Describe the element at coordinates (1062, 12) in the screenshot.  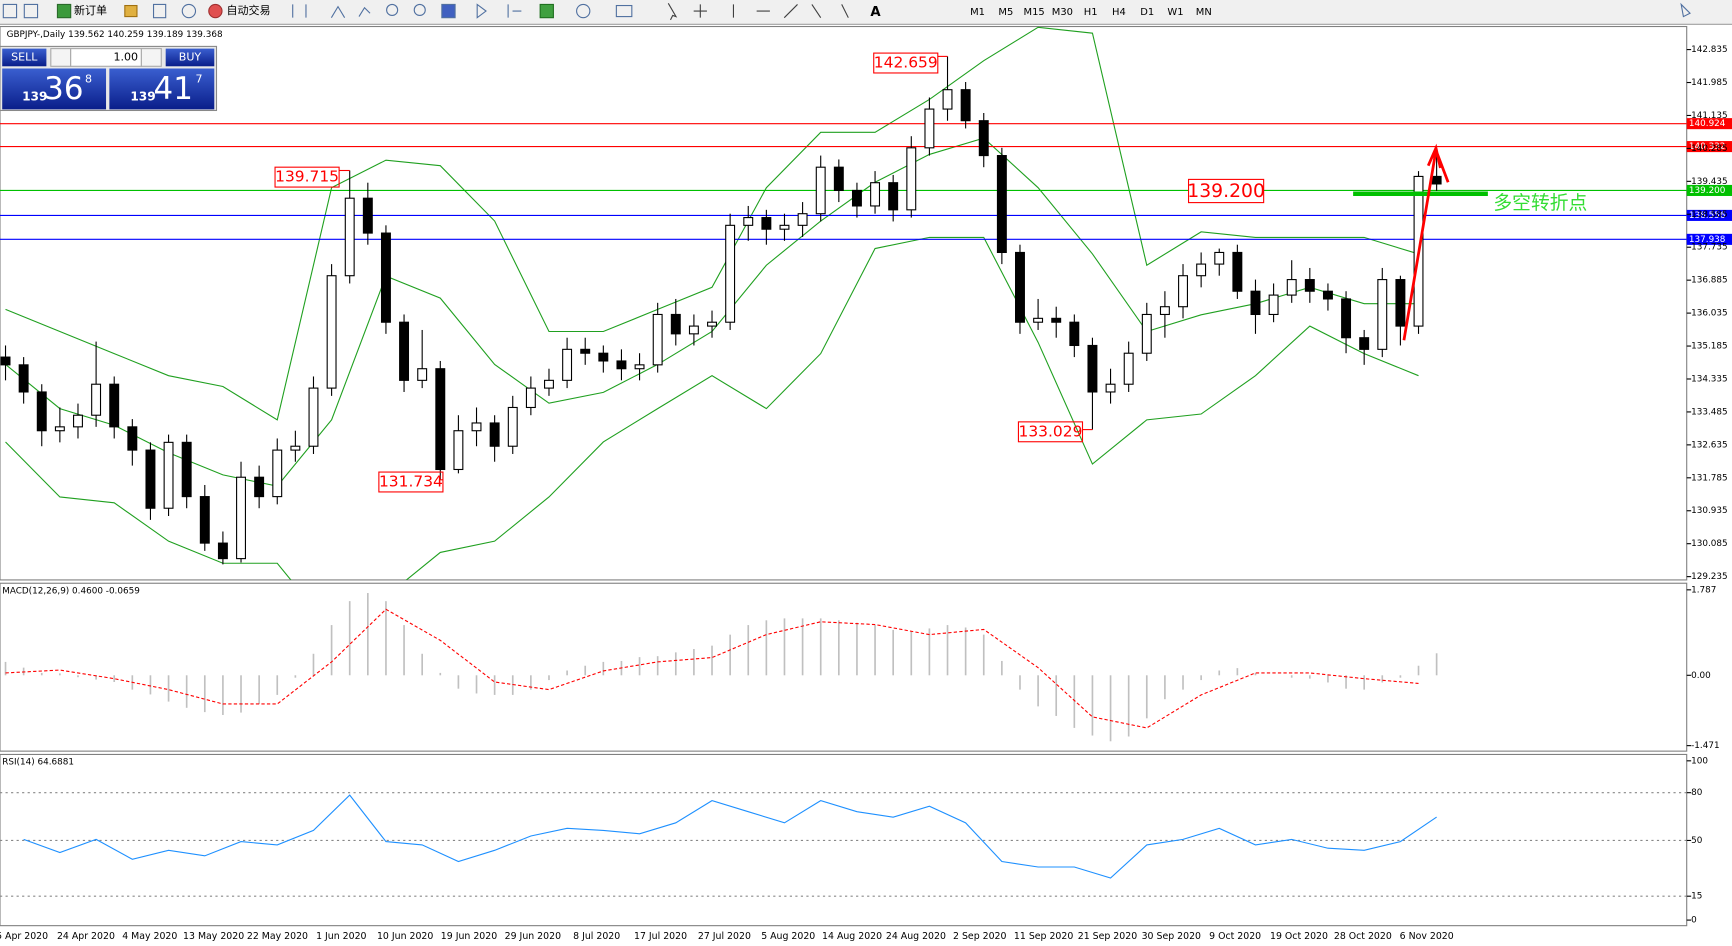
I see `timeframe: M30` at that location.